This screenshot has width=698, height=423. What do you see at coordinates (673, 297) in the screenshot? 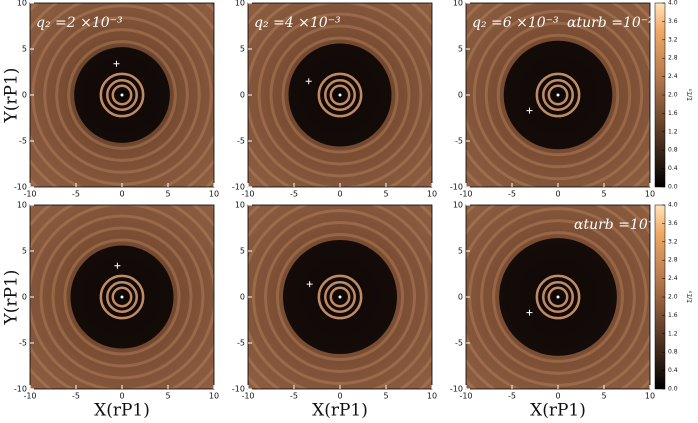
I see `colorbar-tick-label: 2.0` at bounding box center [673, 297].